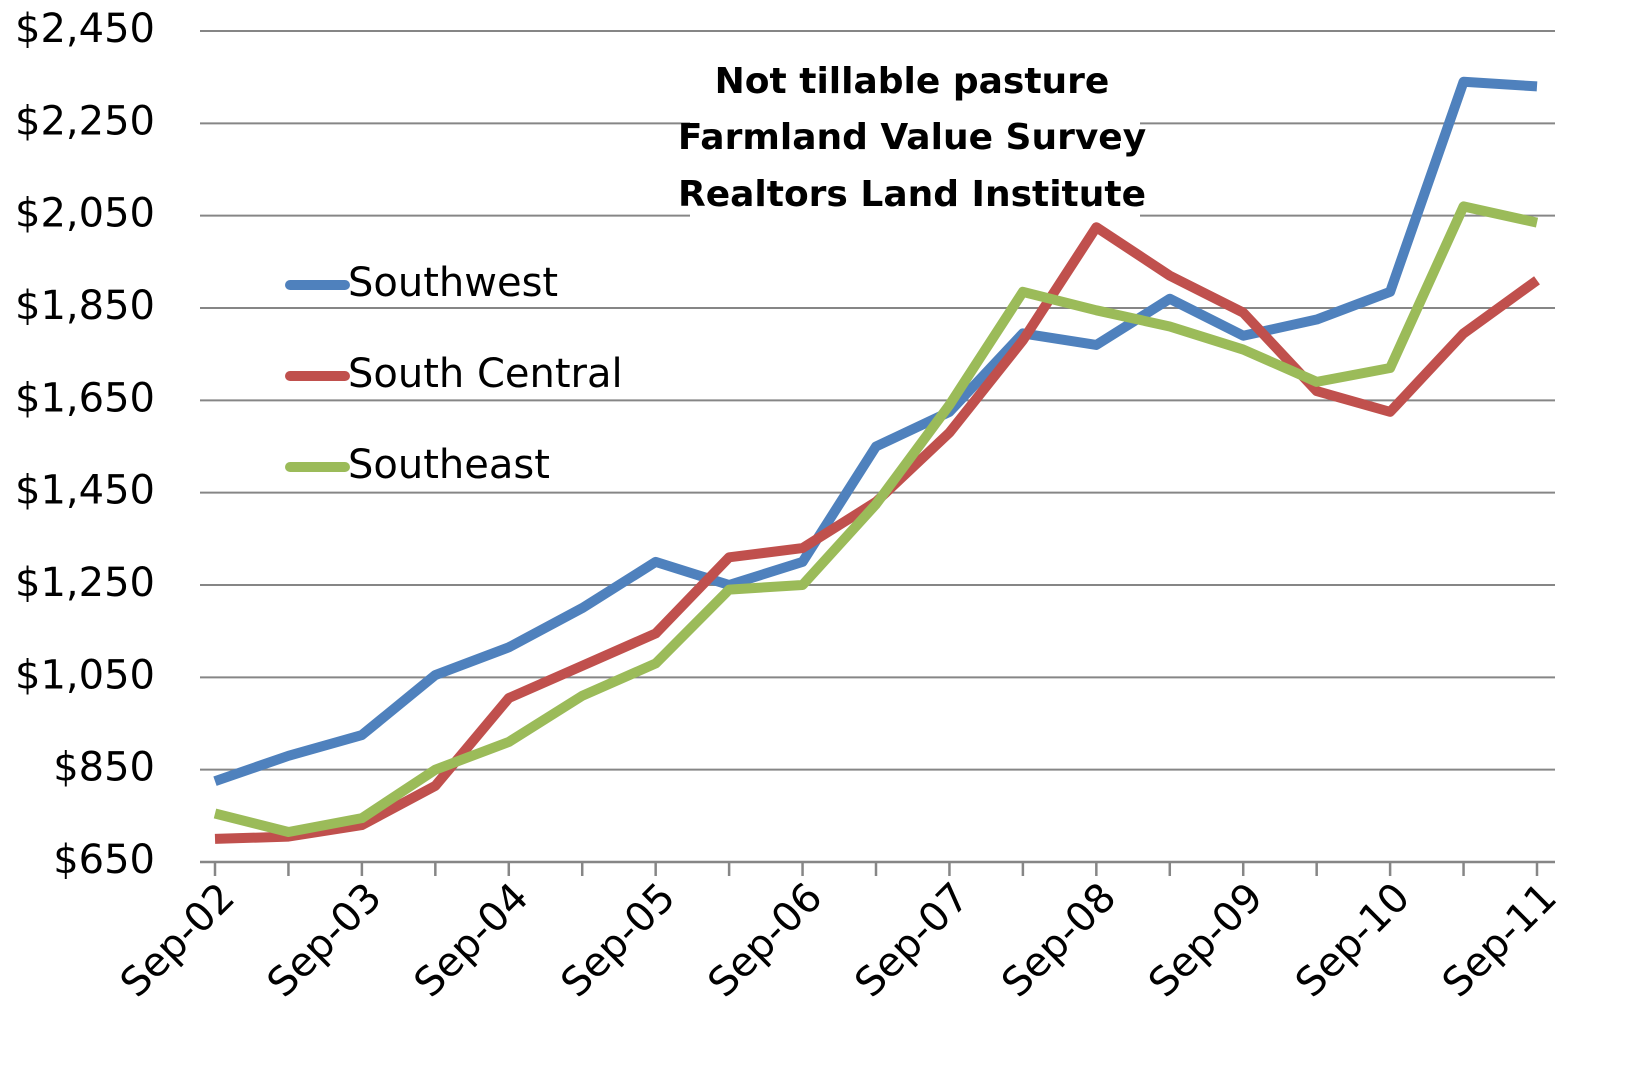 The width and height of the screenshot is (1627, 1071). I want to click on y-tick-label: $2,050, so click(85, 214).